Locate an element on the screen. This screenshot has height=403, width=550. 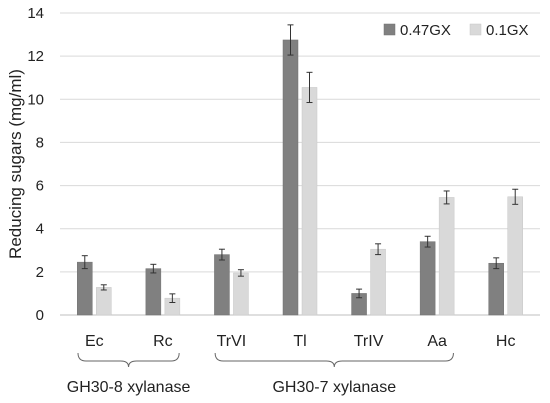
bar-0.47GX-Tl is located at coordinates (290, 177).